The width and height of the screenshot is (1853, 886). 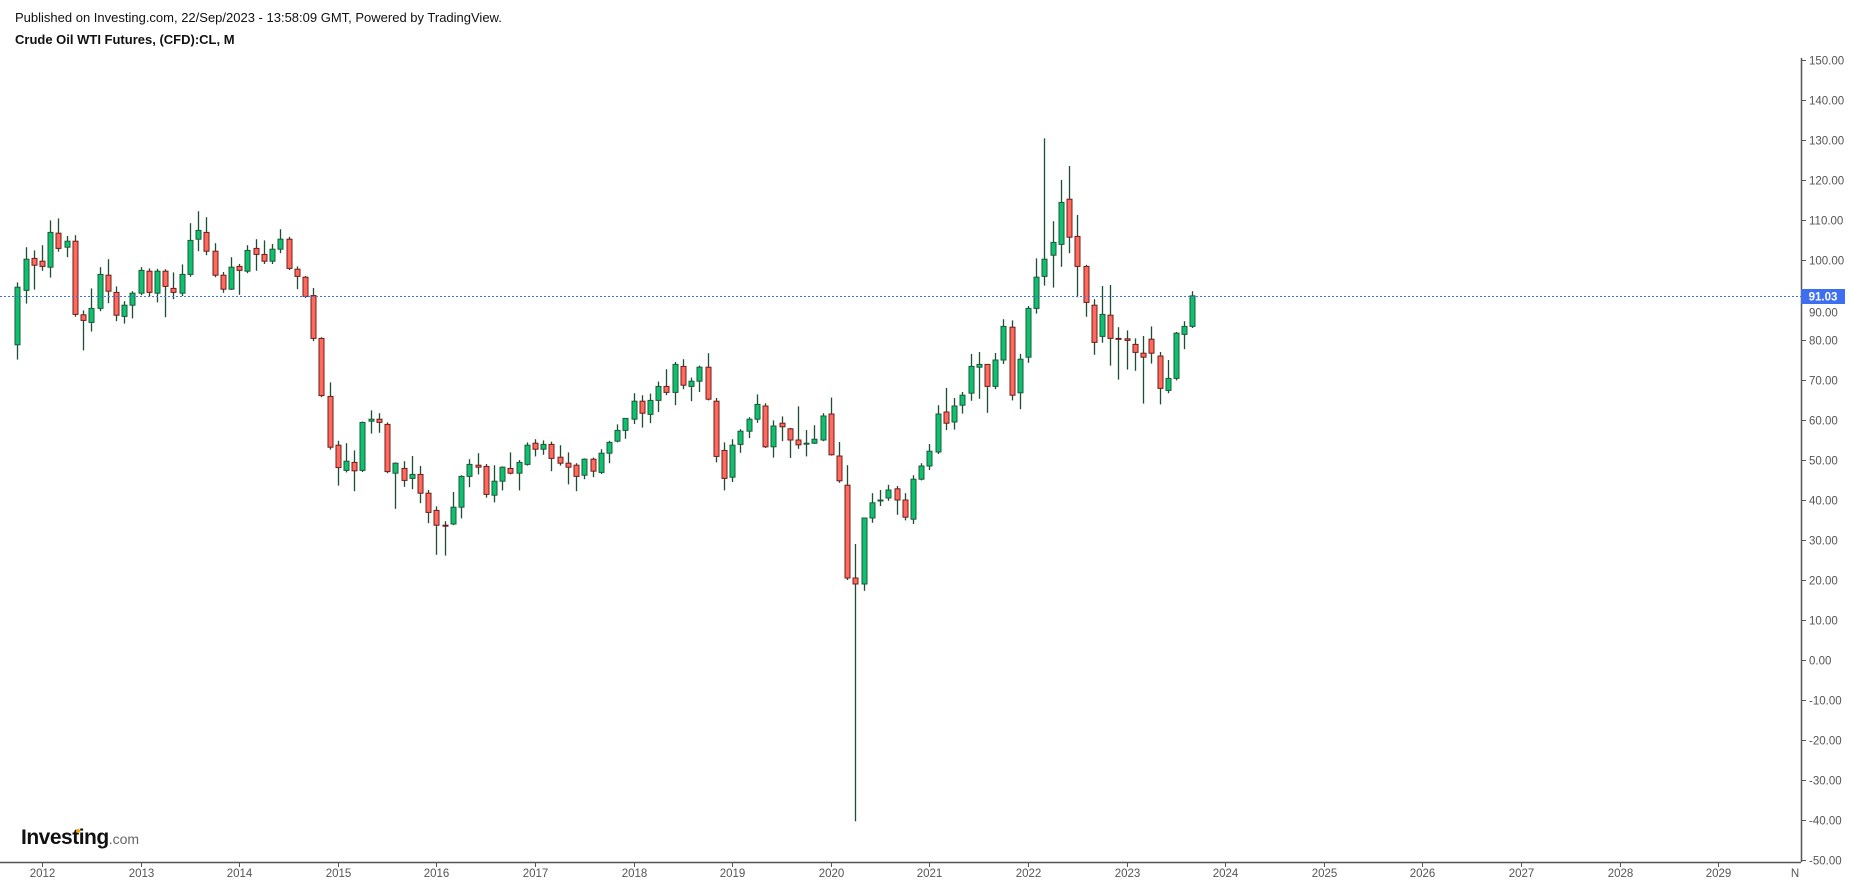 What do you see at coordinates (1823, 462) in the screenshot?
I see `y-tick-label: 50.00` at bounding box center [1823, 462].